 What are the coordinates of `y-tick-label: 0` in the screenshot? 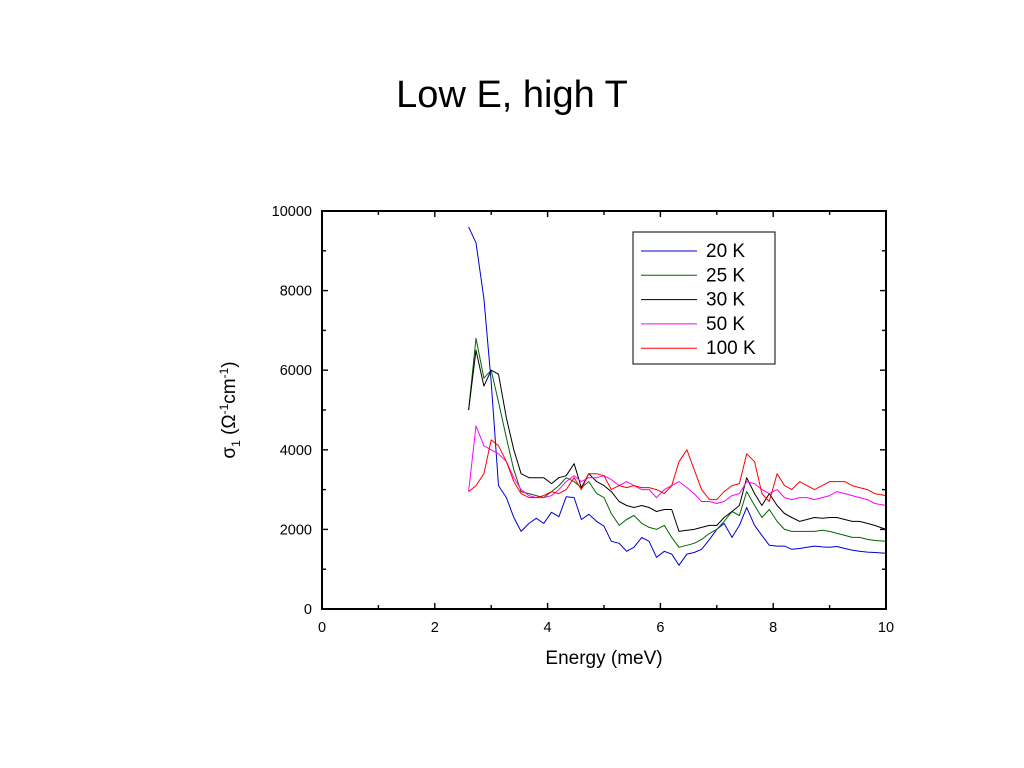 It's located at (308, 610).